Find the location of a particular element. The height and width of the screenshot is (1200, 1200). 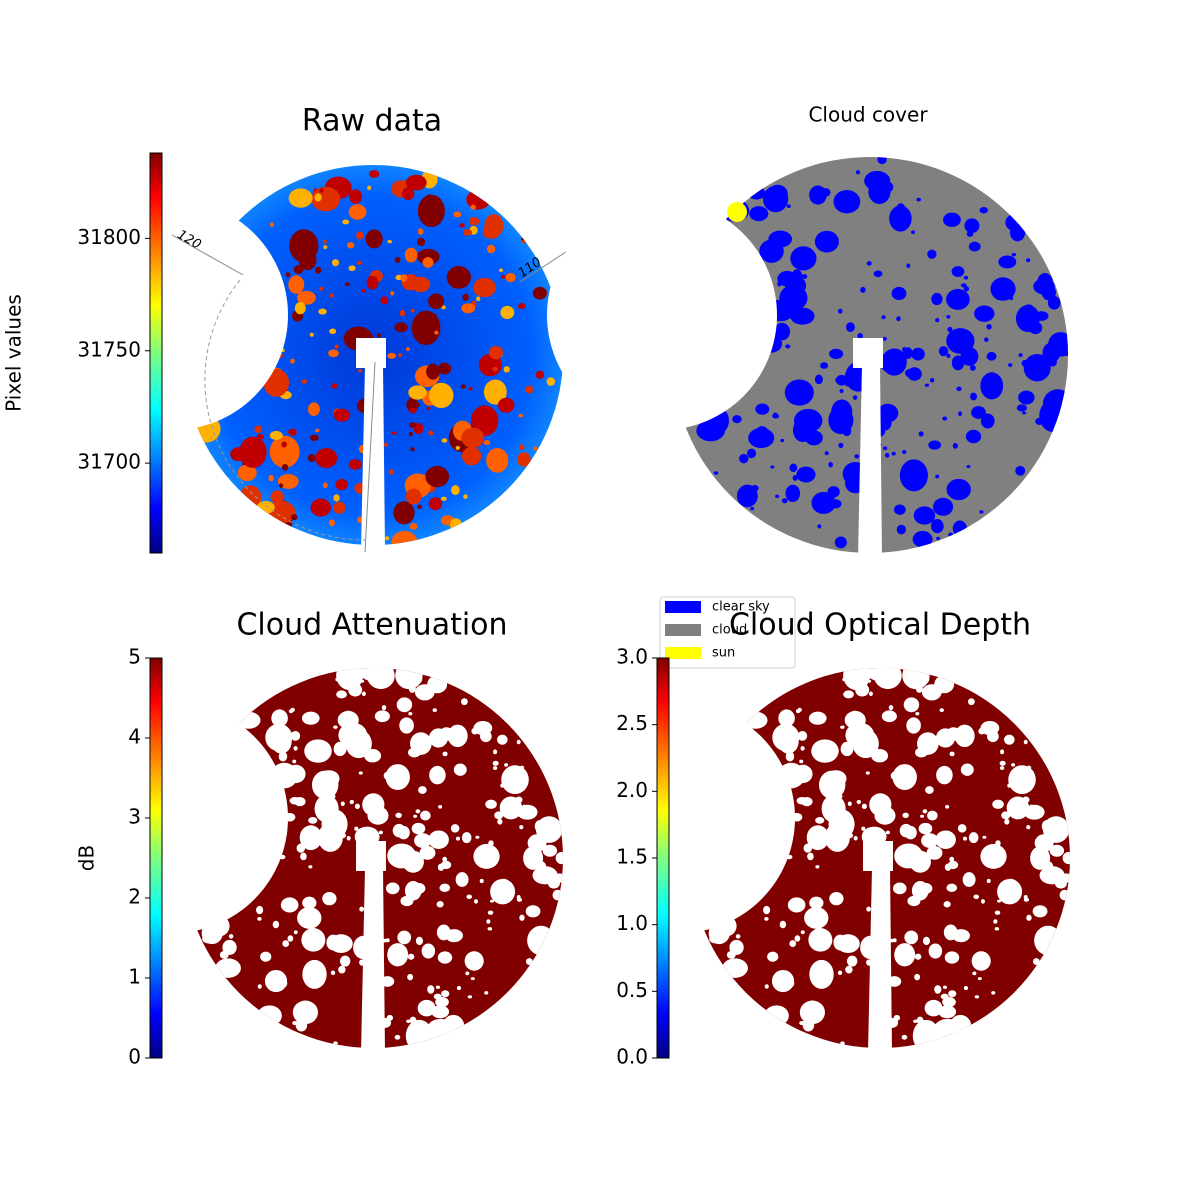

colorbar-tick-label: 2 is located at coordinates (134, 897).